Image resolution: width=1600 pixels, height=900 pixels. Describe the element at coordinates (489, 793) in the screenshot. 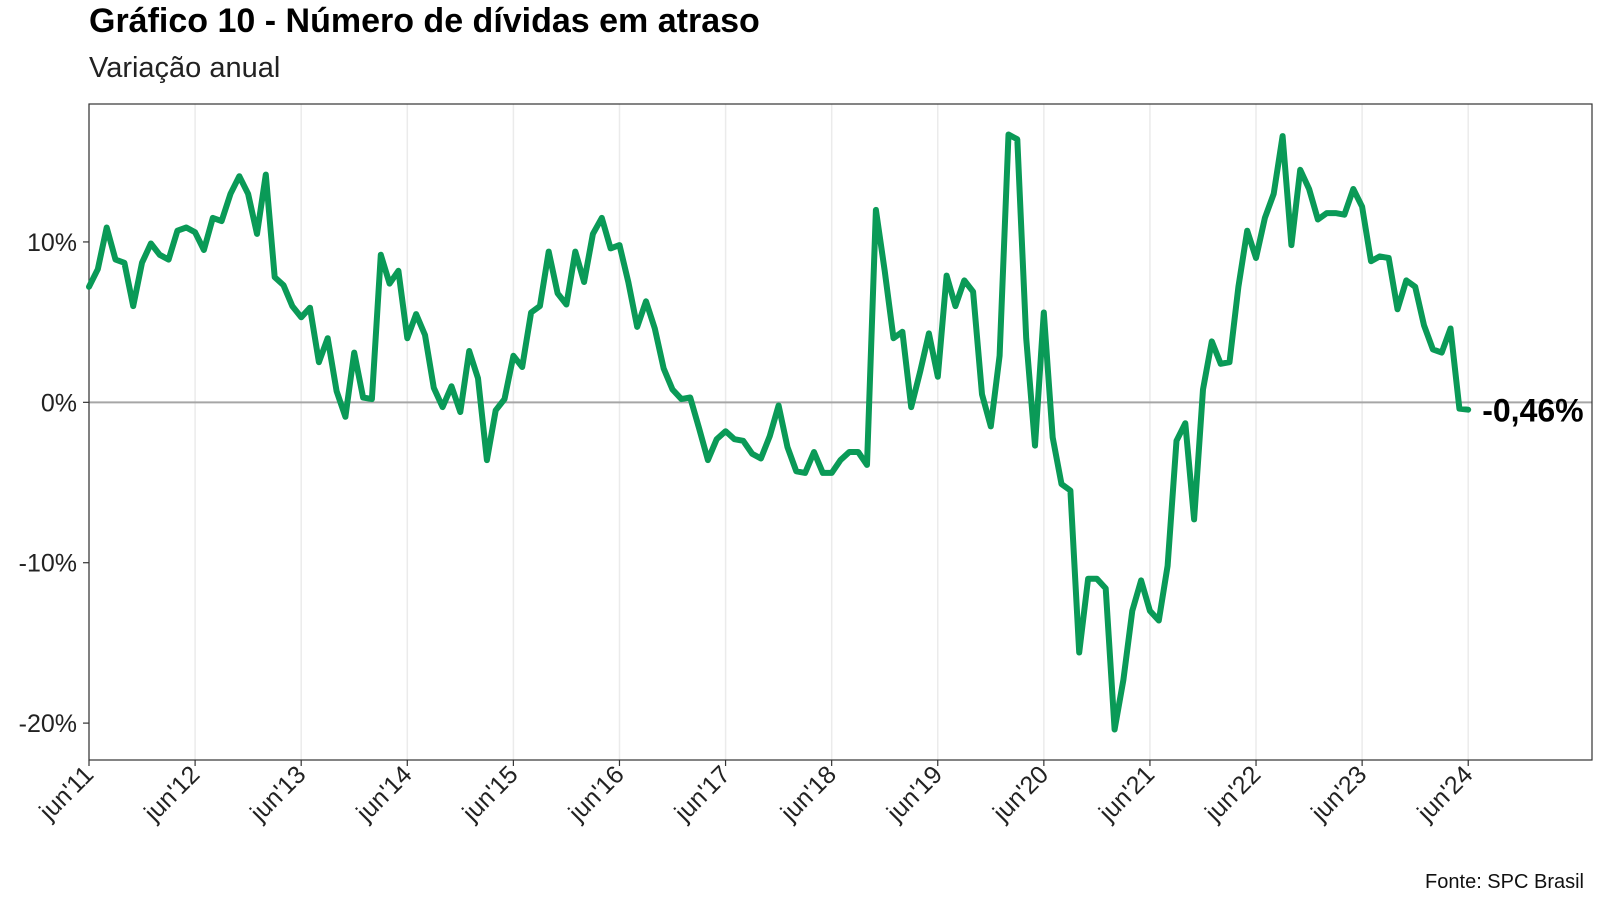

I see `x-tick-label: jun'15` at that location.